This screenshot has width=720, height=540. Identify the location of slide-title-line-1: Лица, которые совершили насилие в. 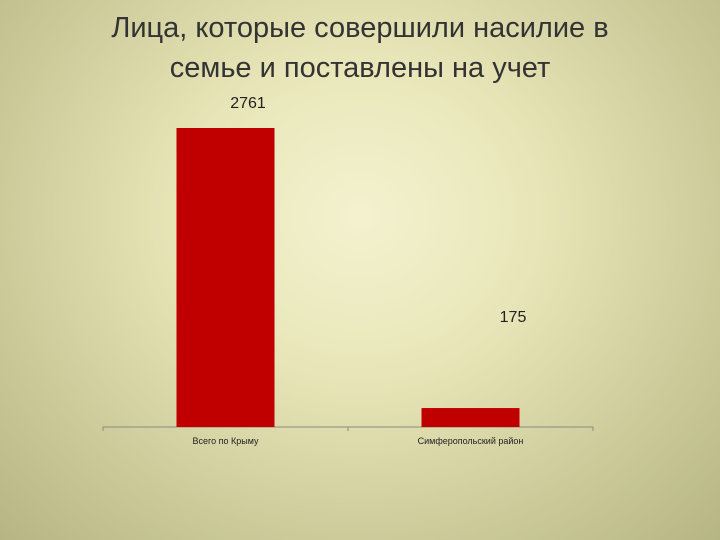
(360, 28).